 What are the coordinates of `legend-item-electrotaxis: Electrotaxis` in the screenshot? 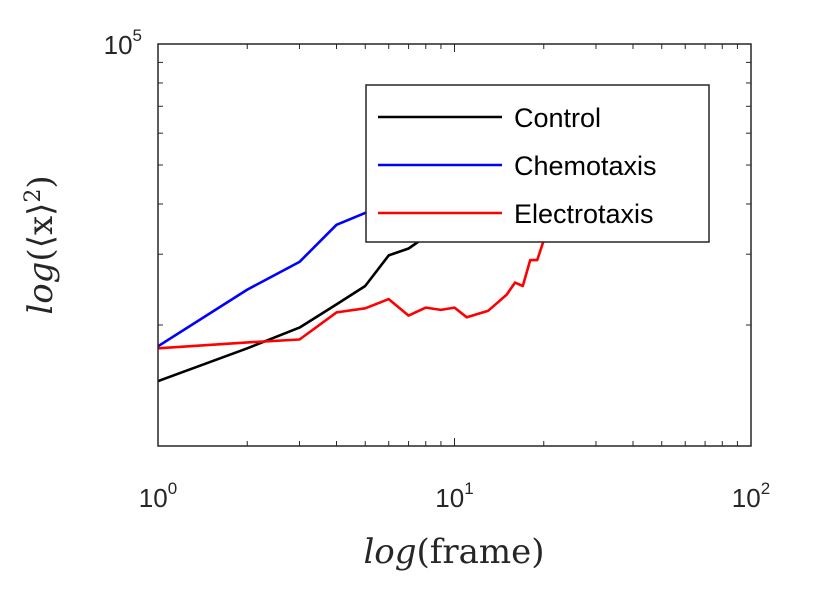 It's located at (516, 214).